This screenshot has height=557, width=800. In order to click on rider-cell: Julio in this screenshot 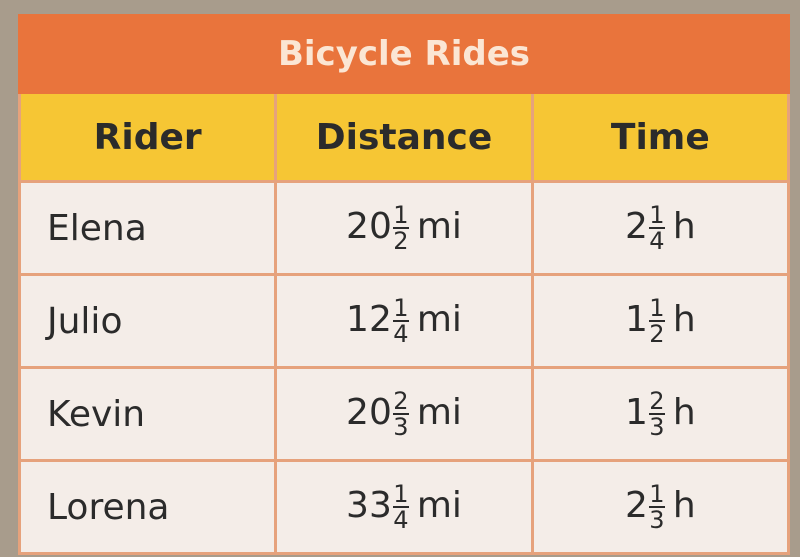, I will do `click(147, 321)`.